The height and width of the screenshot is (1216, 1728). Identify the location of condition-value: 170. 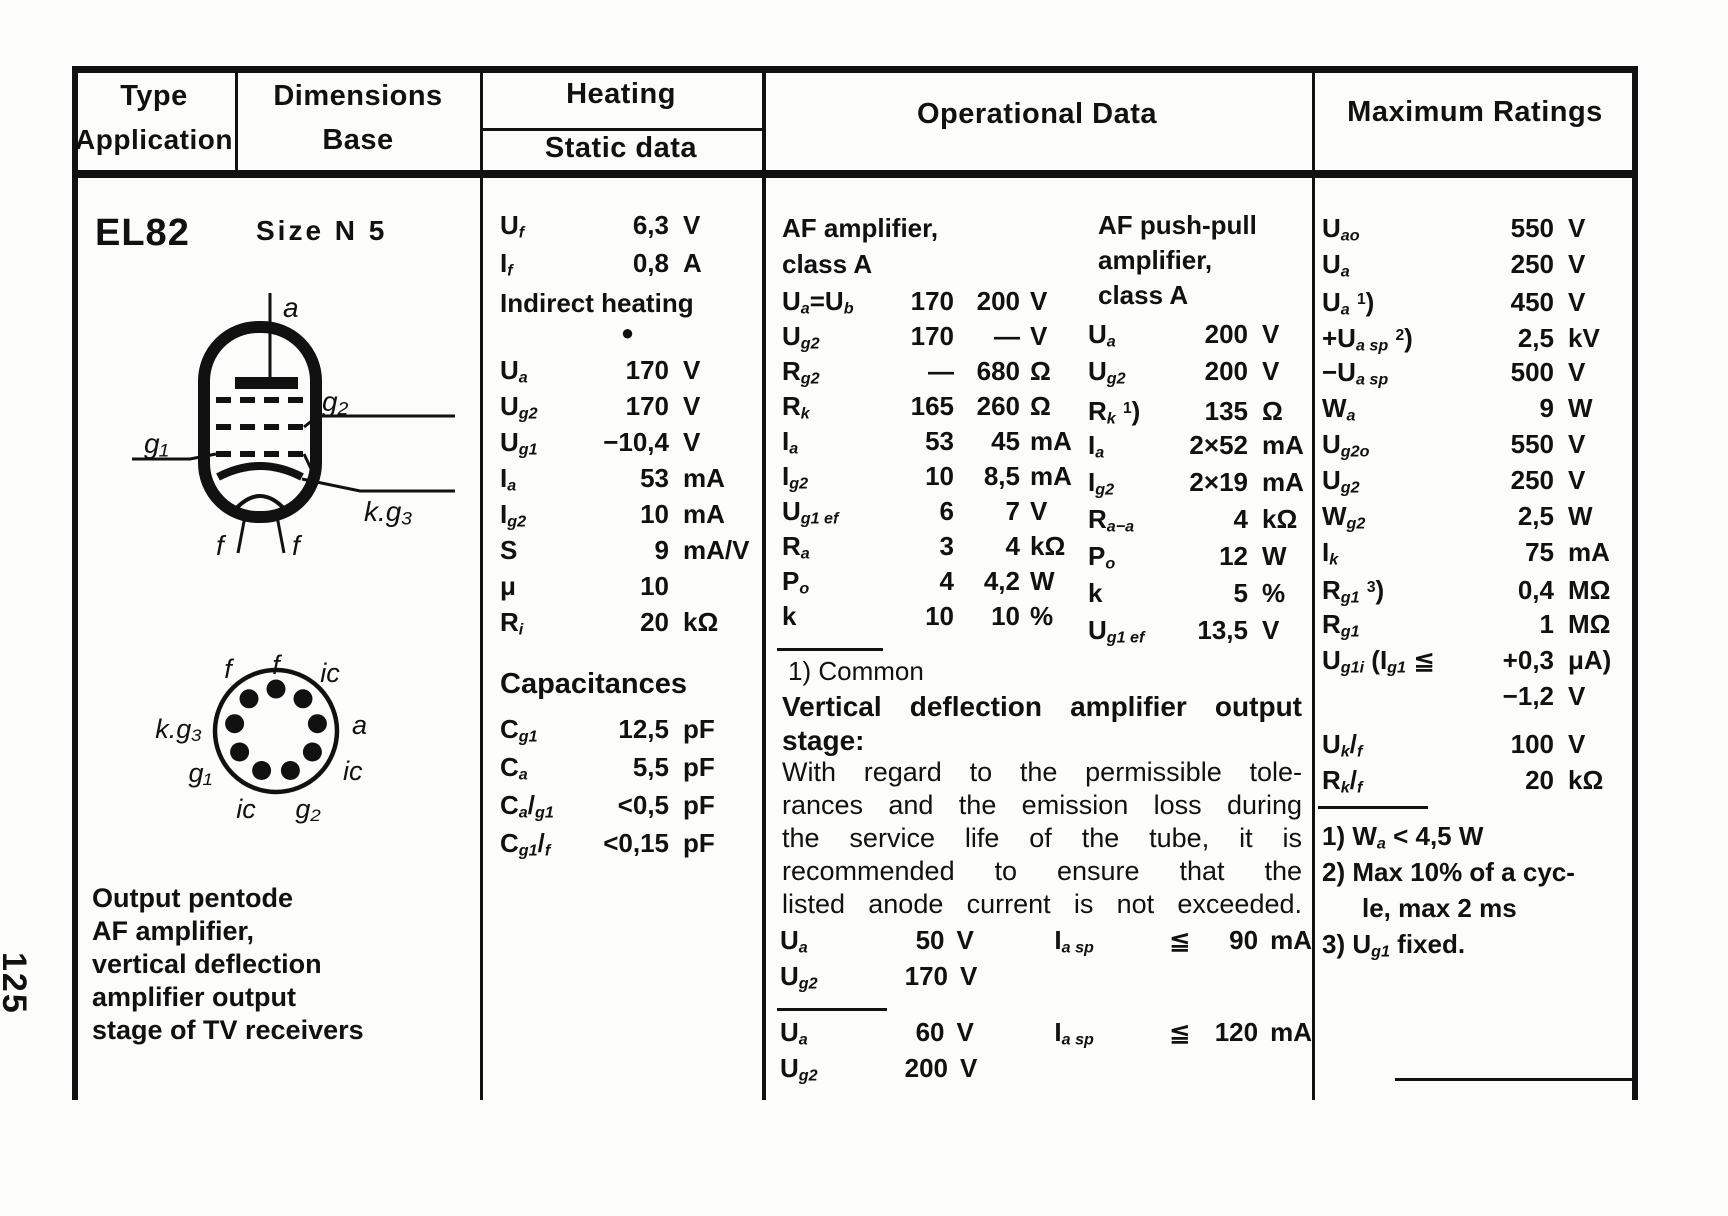
(926, 976).